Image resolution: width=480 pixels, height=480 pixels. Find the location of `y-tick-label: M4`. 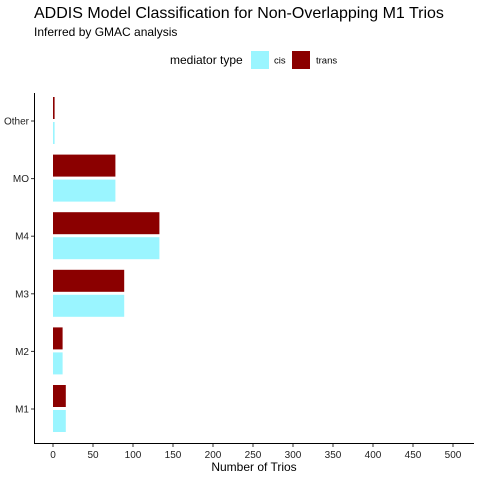

y-tick-label: M4 is located at coordinates (22, 237).